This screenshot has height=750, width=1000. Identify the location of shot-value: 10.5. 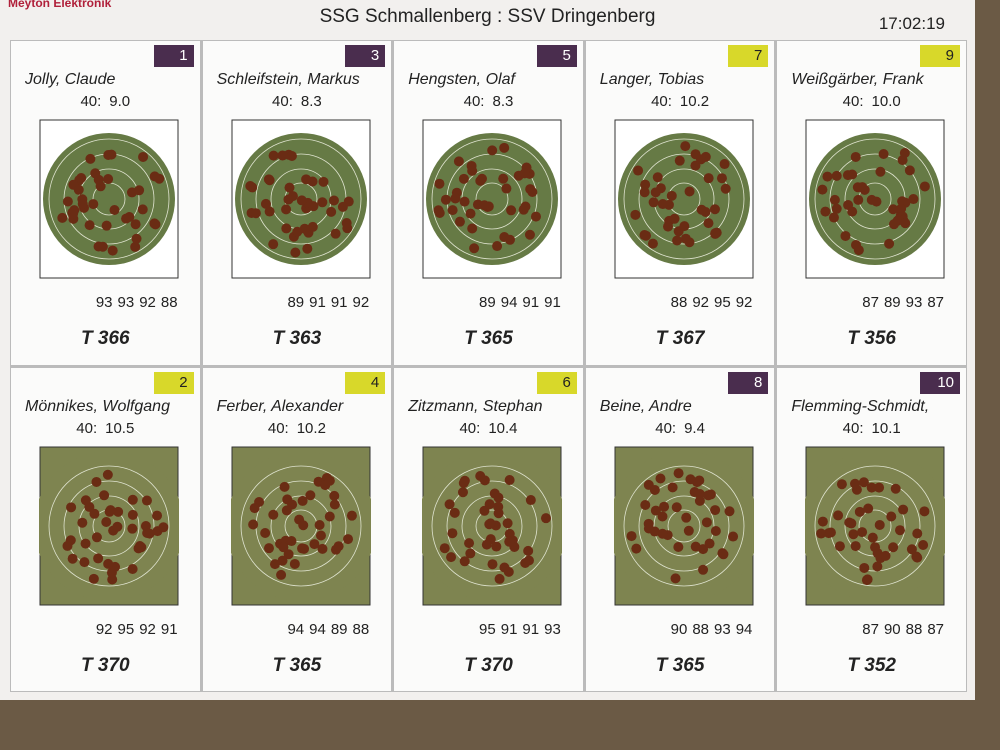
(120, 428).